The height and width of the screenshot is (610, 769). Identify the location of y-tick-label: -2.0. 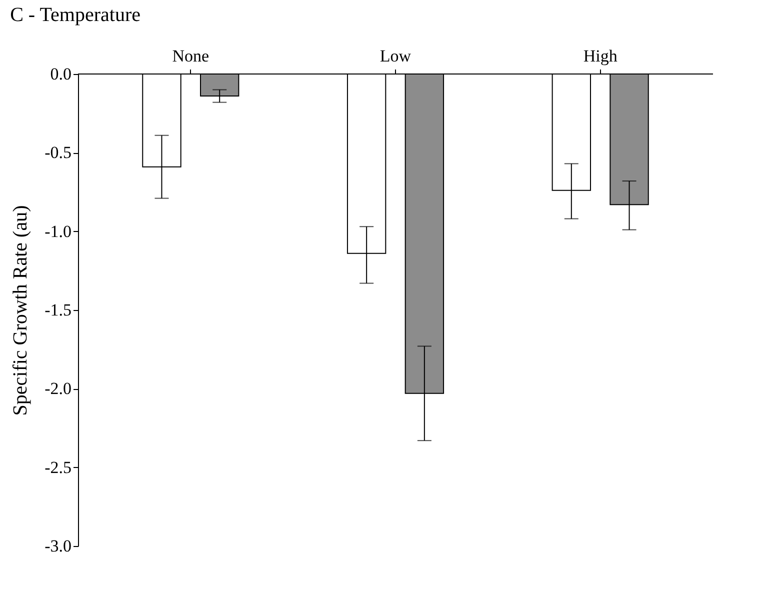
(58, 388).